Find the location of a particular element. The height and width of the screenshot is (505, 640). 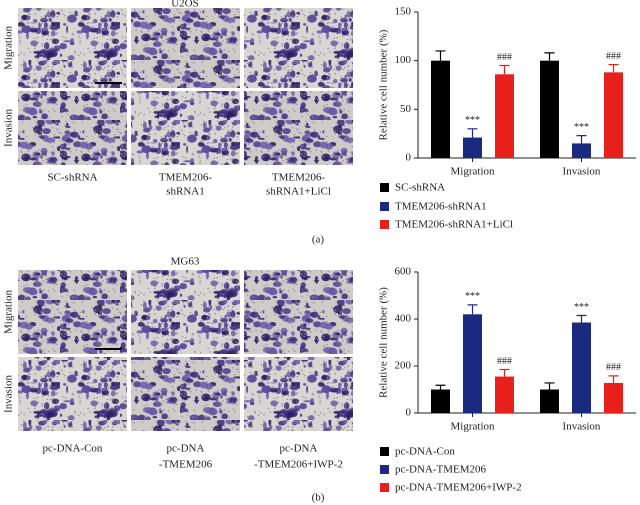

column-label: -TMEM206+IWP-2 is located at coordinates (298, 465).